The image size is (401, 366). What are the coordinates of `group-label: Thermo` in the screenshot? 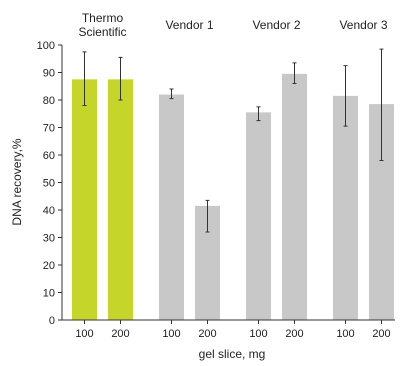 It's located at (103, 18).